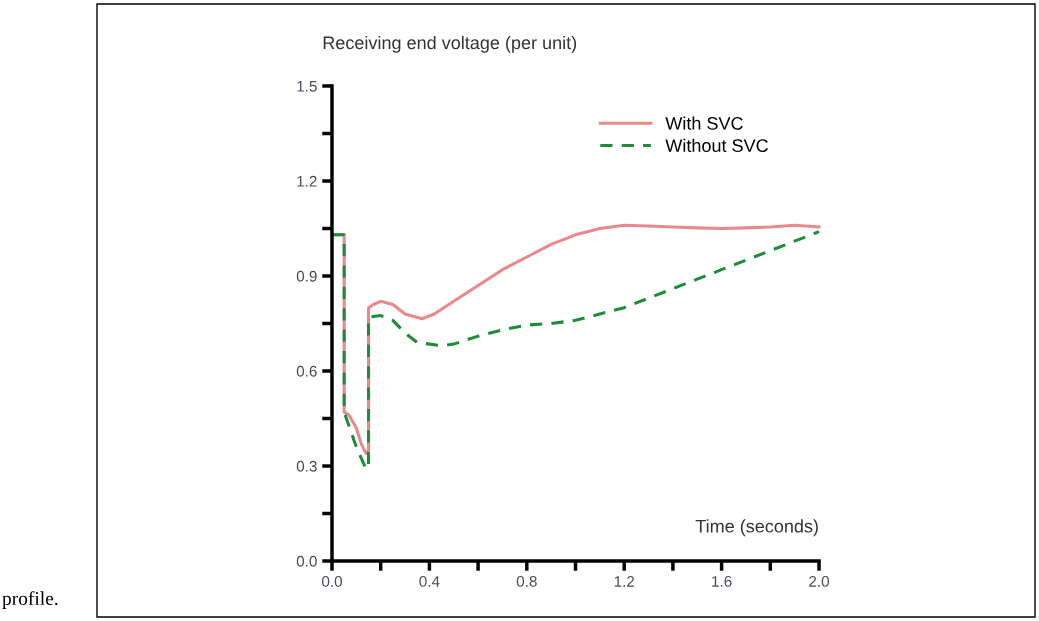 This screenshot has height=621, width=1039. Describe the element at coordinates (306, 276) in the screenshot. I see `y-tick-label: 0.9` at that location.